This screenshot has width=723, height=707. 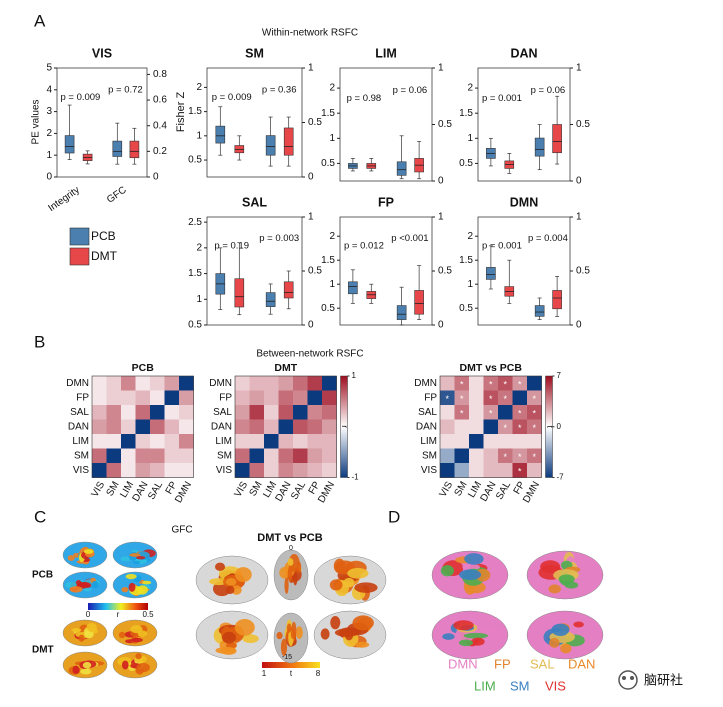 What do you see at coordinates (80, 97) in the screenshot?
I see `p-value: p = 0.009` at bounding box center [80, 97].